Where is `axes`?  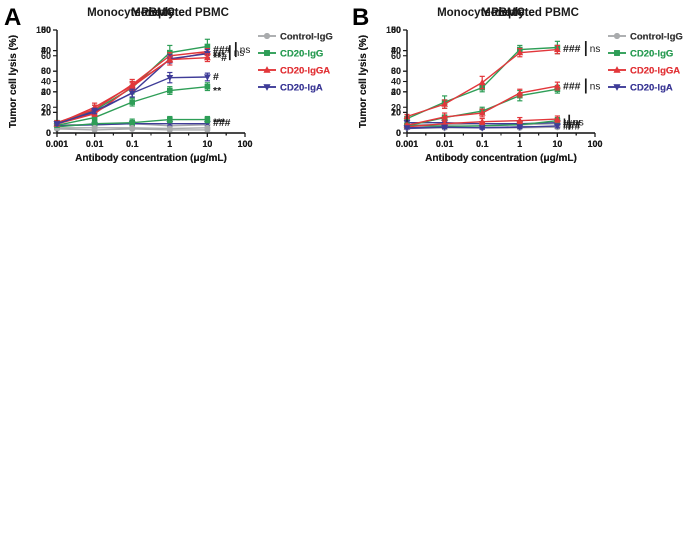
axes is located at coordinates (499, 83).